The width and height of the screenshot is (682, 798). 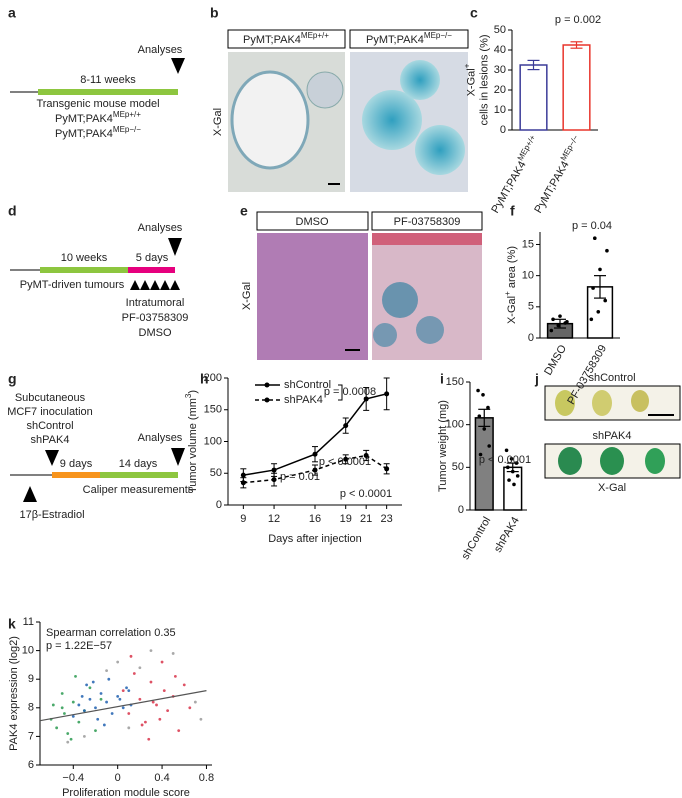 I want to click on phase-label: 10 weeks, so click(x=84, y=258).